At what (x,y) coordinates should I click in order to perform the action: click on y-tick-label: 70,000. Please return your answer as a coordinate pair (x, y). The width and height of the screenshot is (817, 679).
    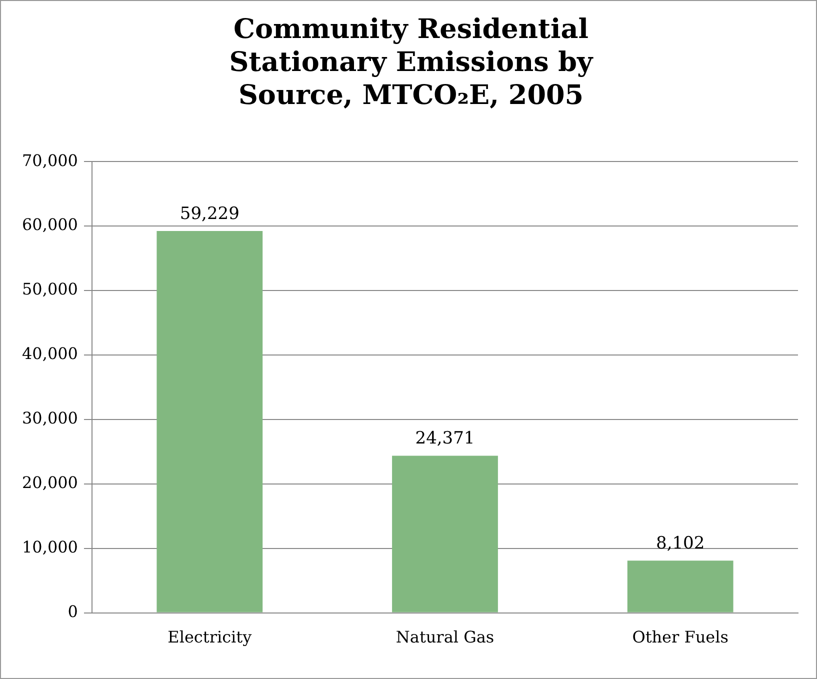
    Looking at the image, I should click on (50, 160).